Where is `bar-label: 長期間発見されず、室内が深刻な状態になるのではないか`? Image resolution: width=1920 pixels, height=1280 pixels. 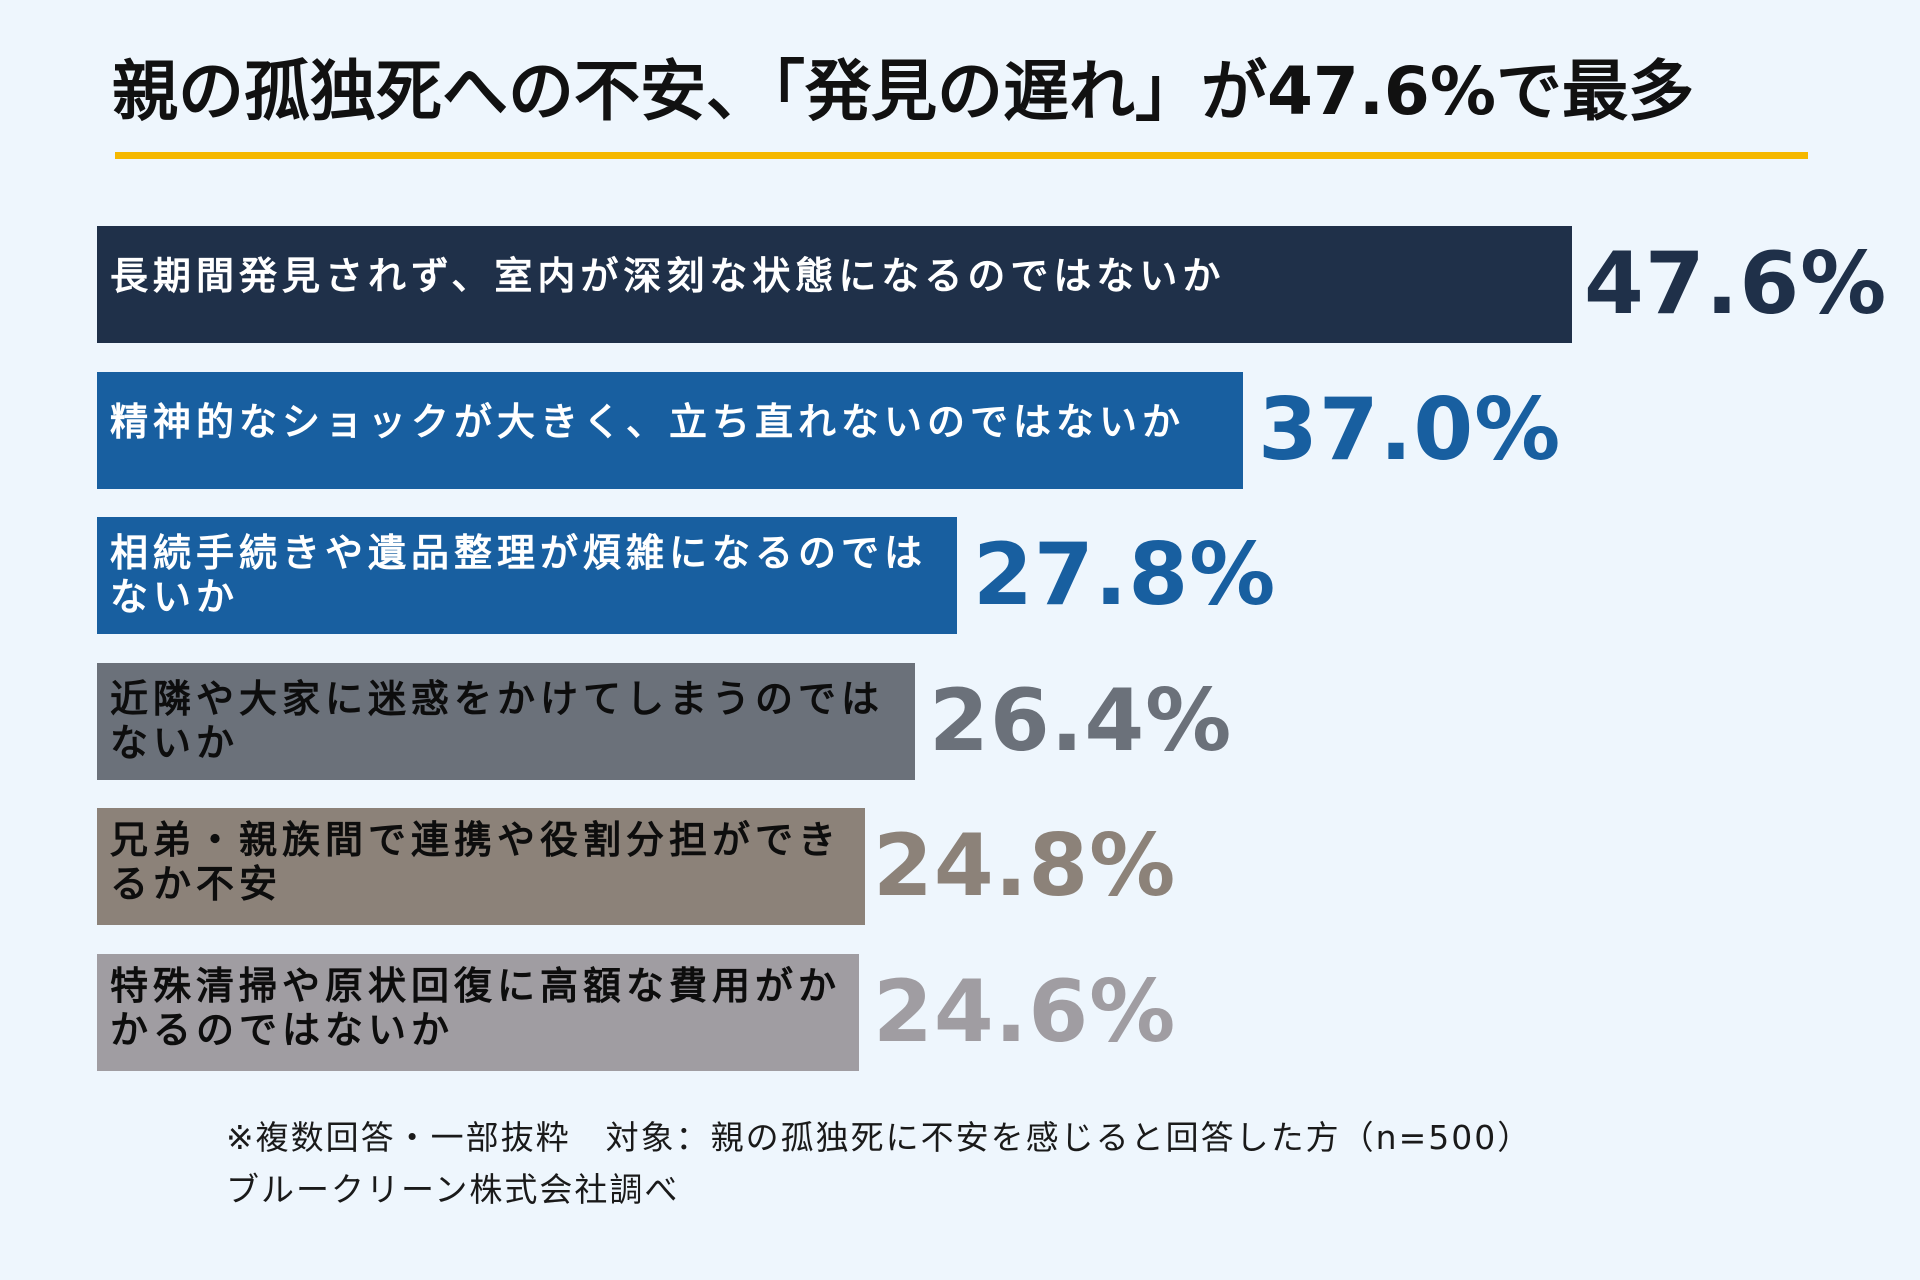
bar-label: 長期間発見されず、室内が深刻な状態になるのではないか is located at coordinates (668, 276).